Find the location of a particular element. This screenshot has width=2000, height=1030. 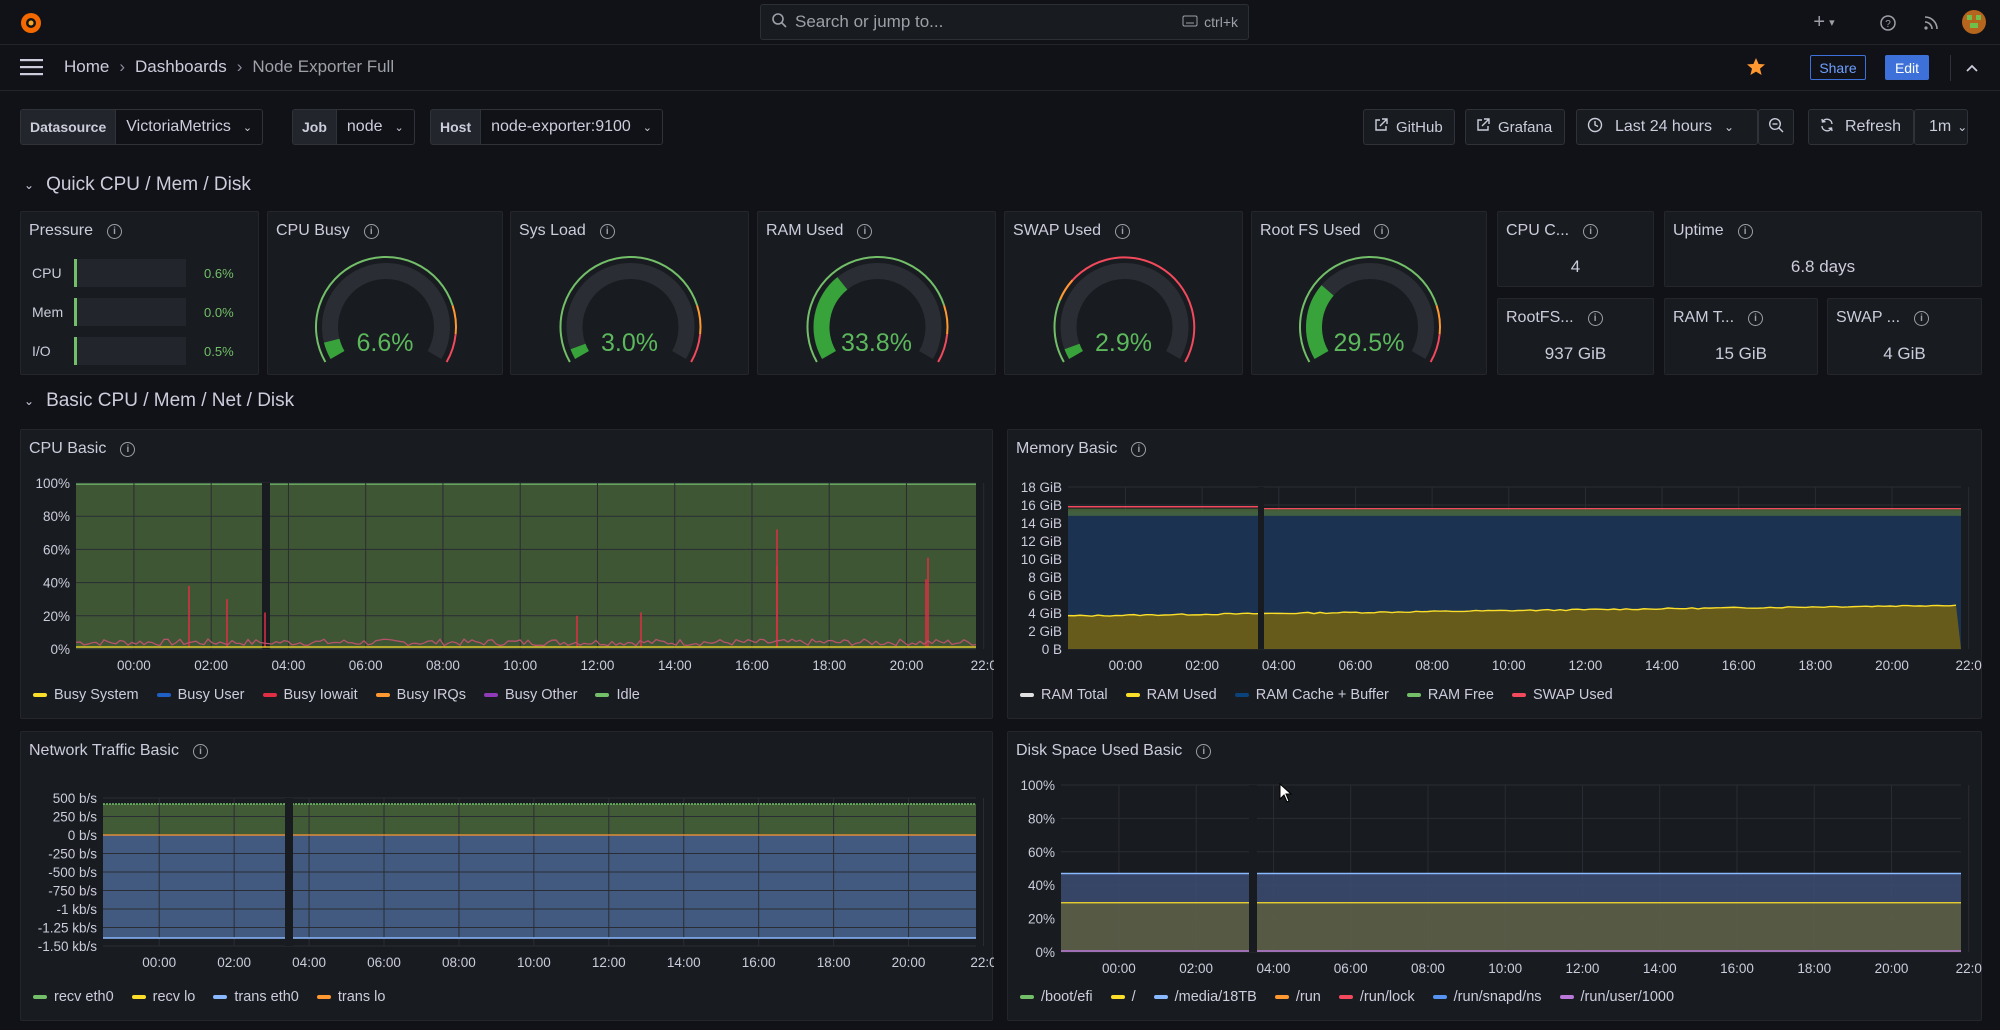

host-variable: Host node-exporter:9100 ⌄ is located at coordinates (546, 127).